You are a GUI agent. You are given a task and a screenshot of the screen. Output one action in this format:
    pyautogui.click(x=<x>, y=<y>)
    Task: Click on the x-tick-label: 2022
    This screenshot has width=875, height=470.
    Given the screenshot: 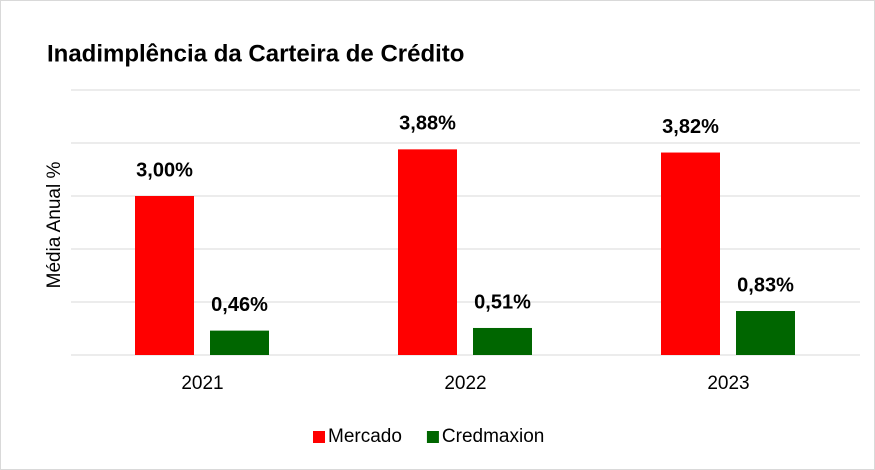 What is the action you would take?
    pyautogui.click(x=465, y=383)
    